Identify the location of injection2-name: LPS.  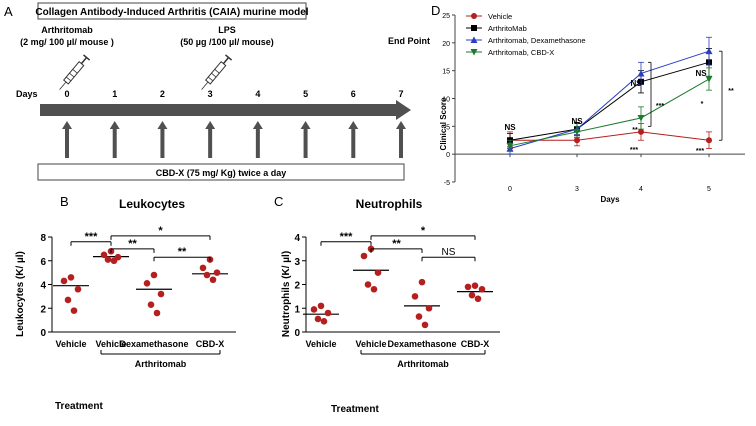
(227, 30).